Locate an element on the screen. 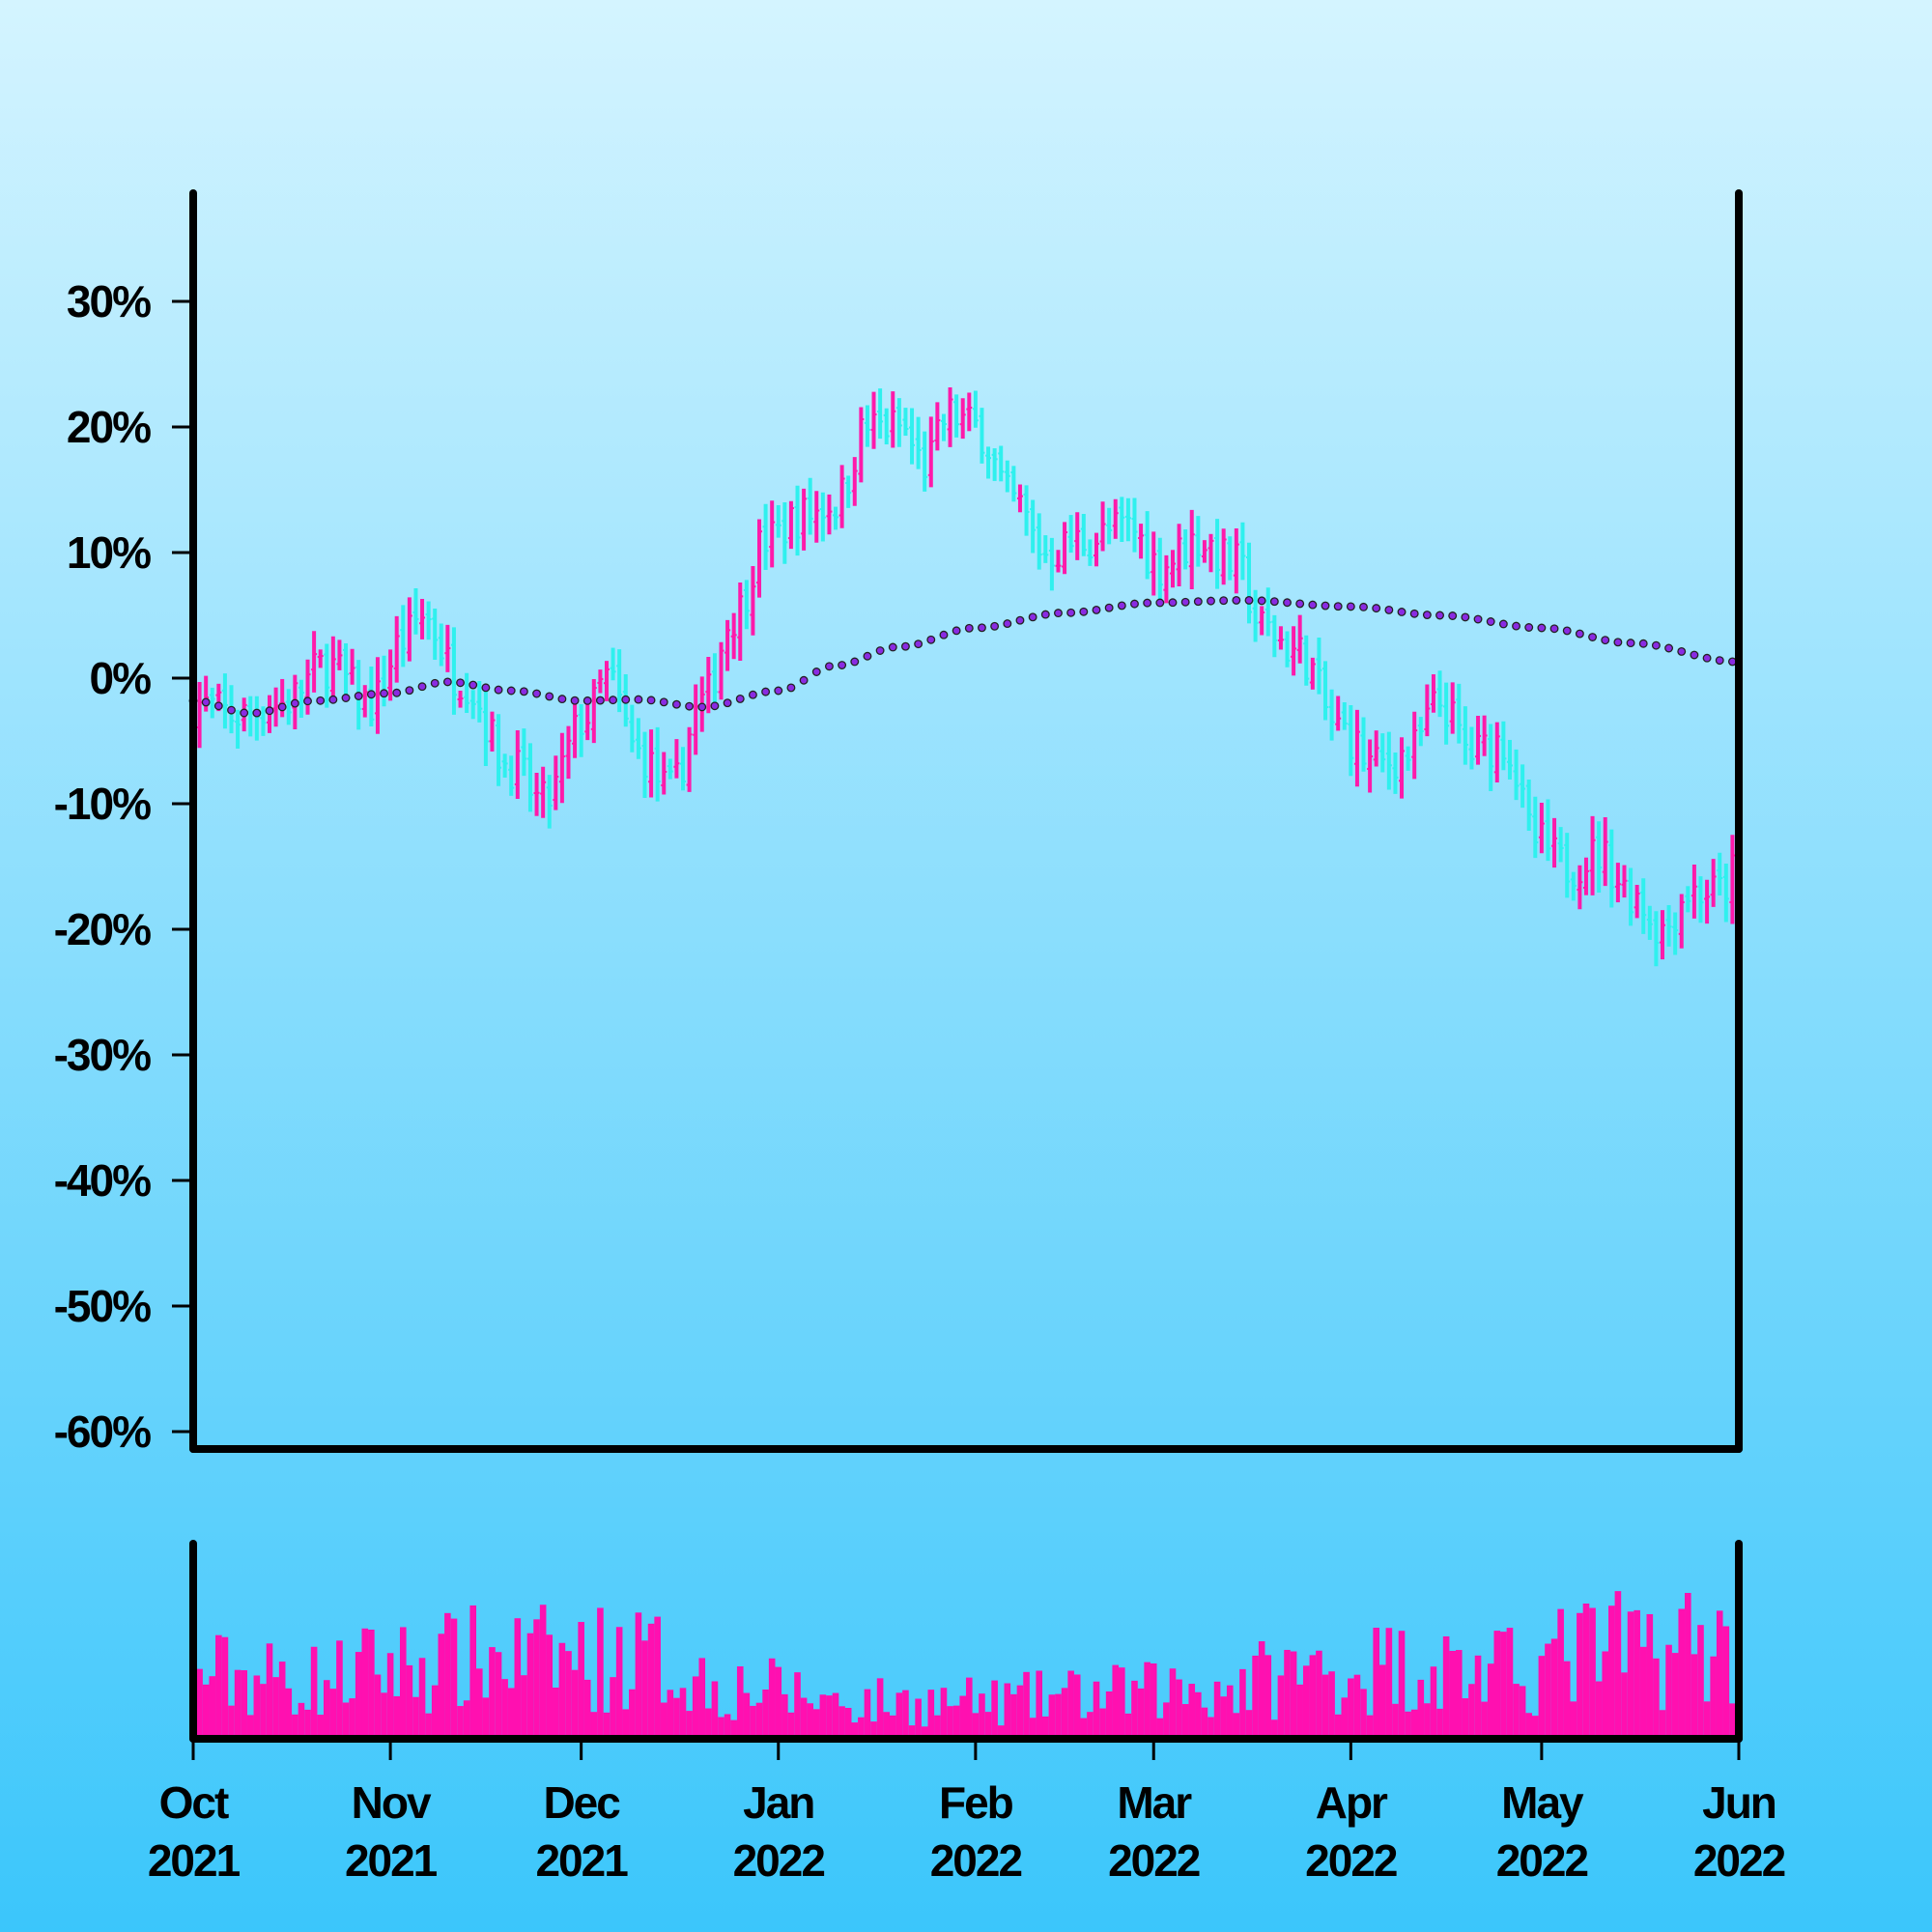 This screenshot has width=1932, height=1932. x-tick-label-month: Nov is located at coordinates (392, 1802).